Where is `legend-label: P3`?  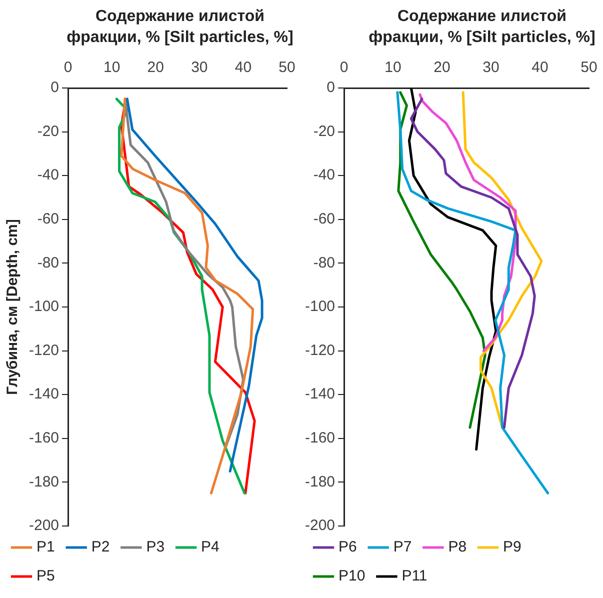 legend-label: P3 is located at coordinates (155, 547).